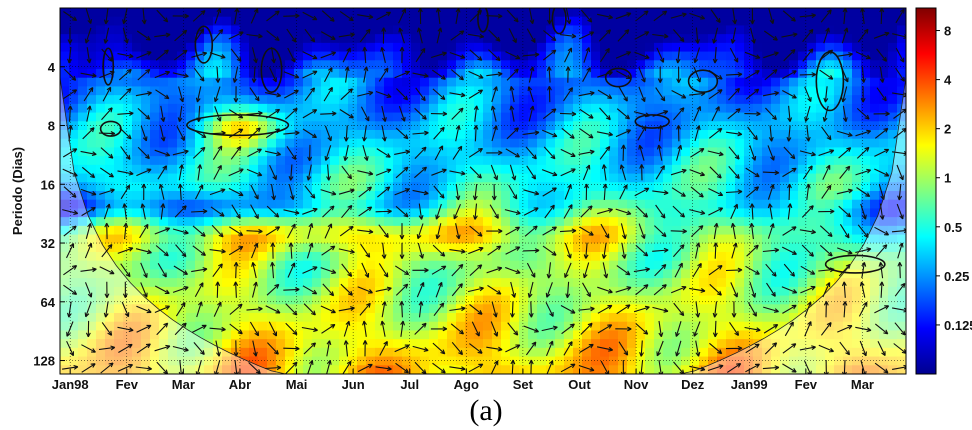 This screenshot has width=972, height=430. What do you see at coordinates (48, 302) in the screenshot?
I see `y-tick-label: 64` at bounding box center [48, 302].